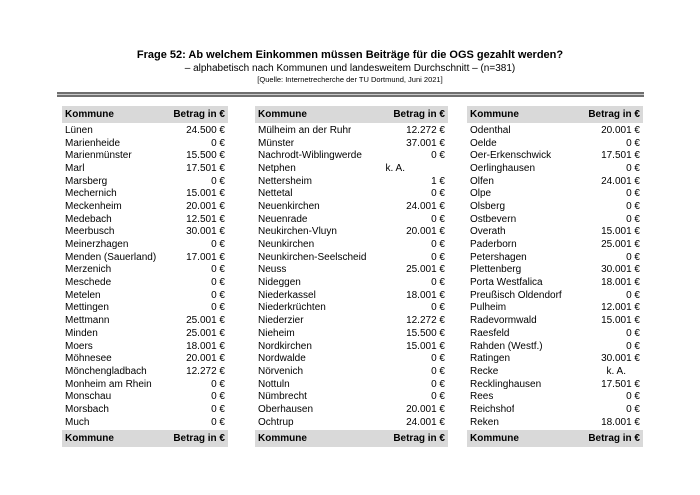  What do you see at coordinates (555, 333) in the screenshot?
I see `table-row: Raesfeld 0 €` at bounding box center [555, 333].